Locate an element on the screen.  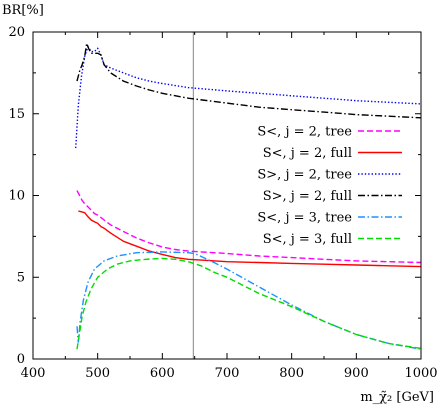
x-tick-label: 600 is located at coordinates (162, 373).